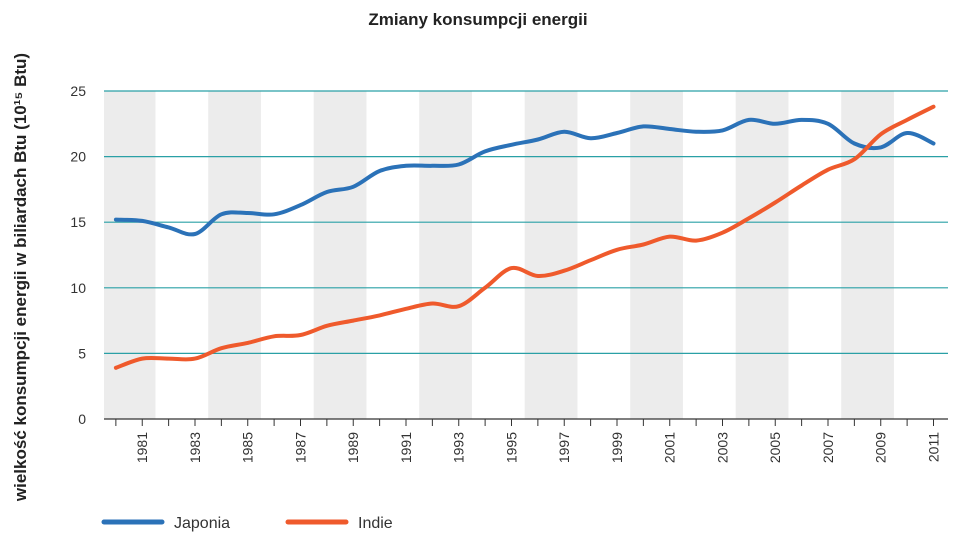  I want to click on chart-title: Zmiany konsumpcji energii, so click(477, 19).